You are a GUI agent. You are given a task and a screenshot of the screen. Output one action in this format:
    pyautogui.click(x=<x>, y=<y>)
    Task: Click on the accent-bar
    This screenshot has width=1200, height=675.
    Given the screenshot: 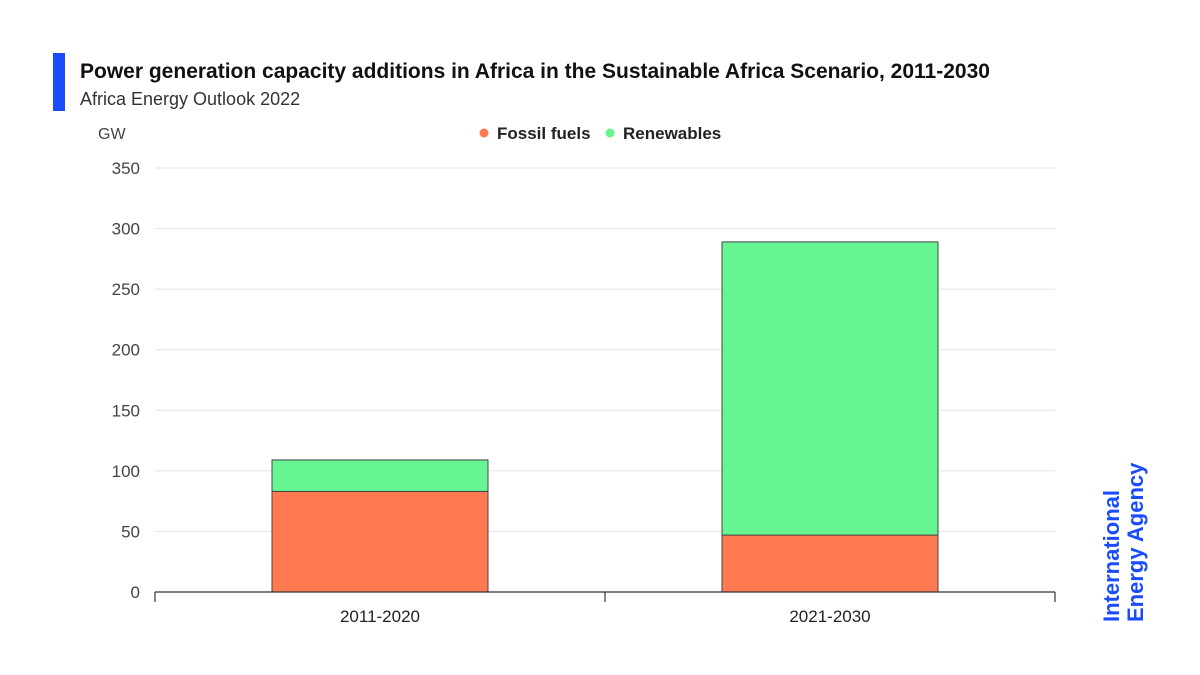 What is the action you would take?
    pyautogui.click(x=59, y=82)
    